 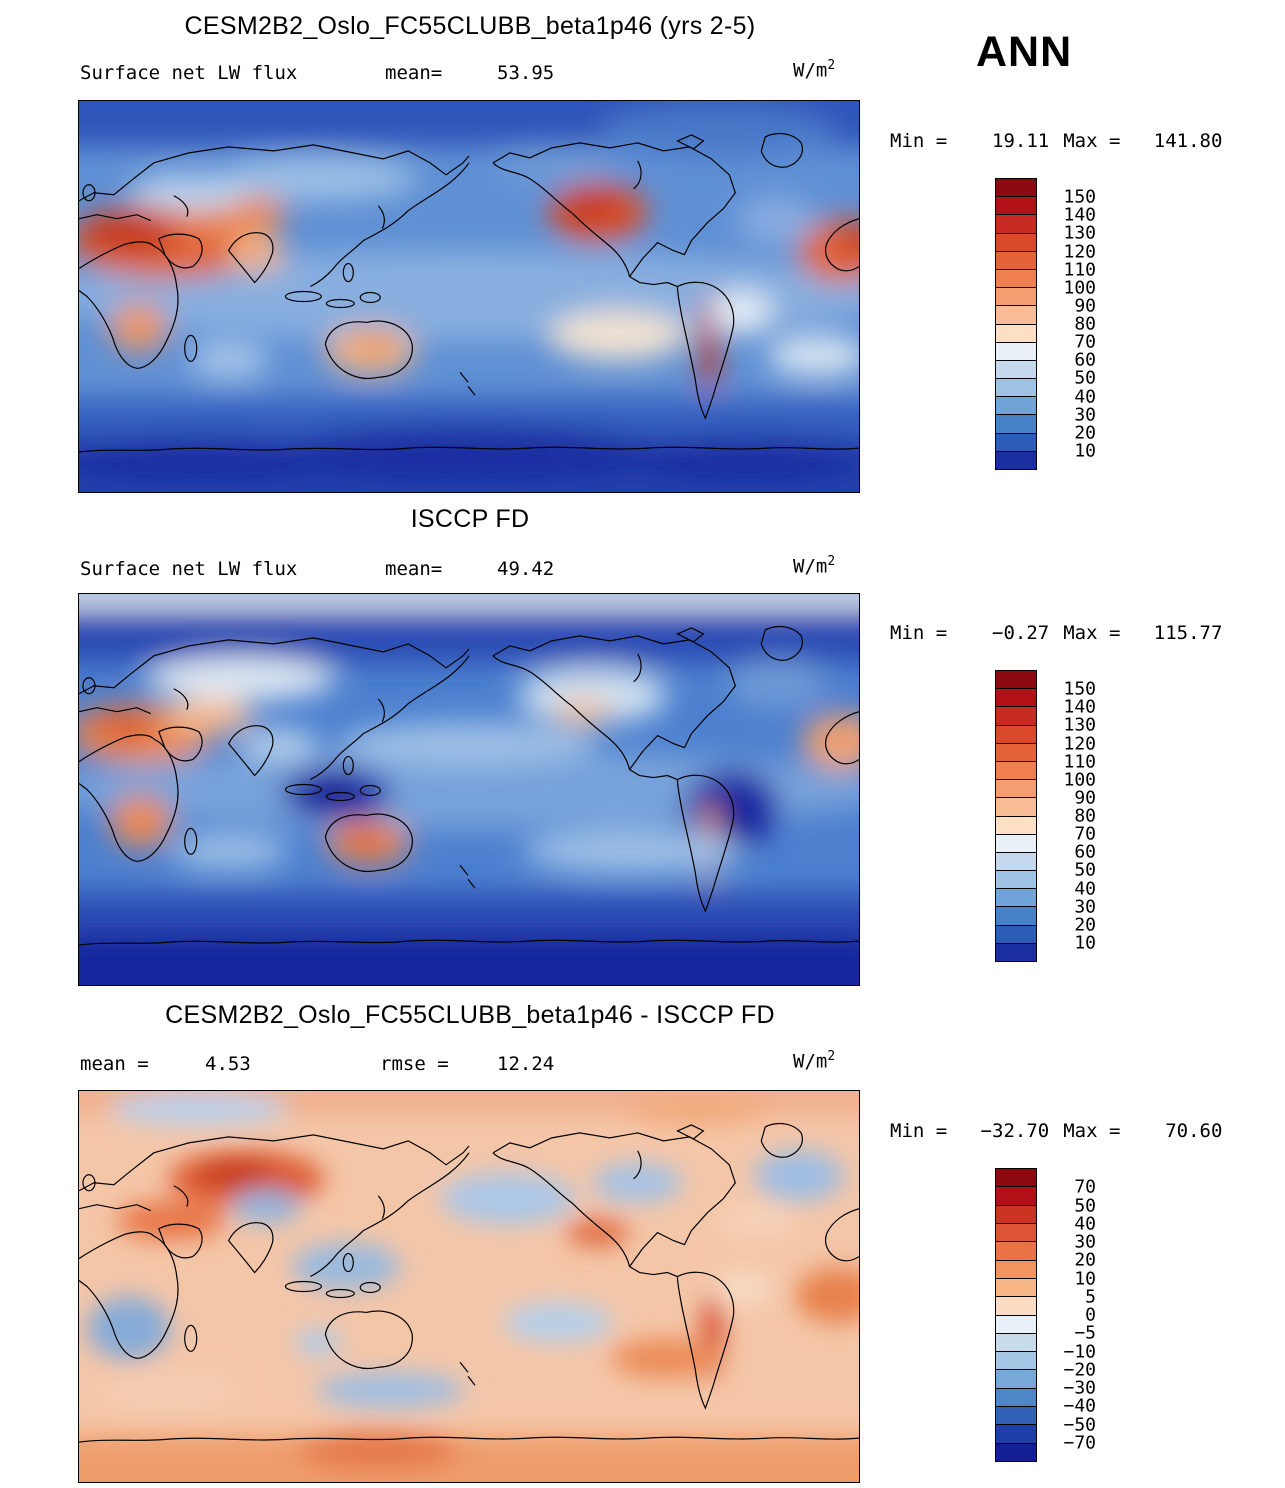 What do you see at coordinates (1056, 141) in the screenshot?
I see `panel1-minmax-row: Min = 19.11 Max = 141.80` at bounding box center [1056, 141].